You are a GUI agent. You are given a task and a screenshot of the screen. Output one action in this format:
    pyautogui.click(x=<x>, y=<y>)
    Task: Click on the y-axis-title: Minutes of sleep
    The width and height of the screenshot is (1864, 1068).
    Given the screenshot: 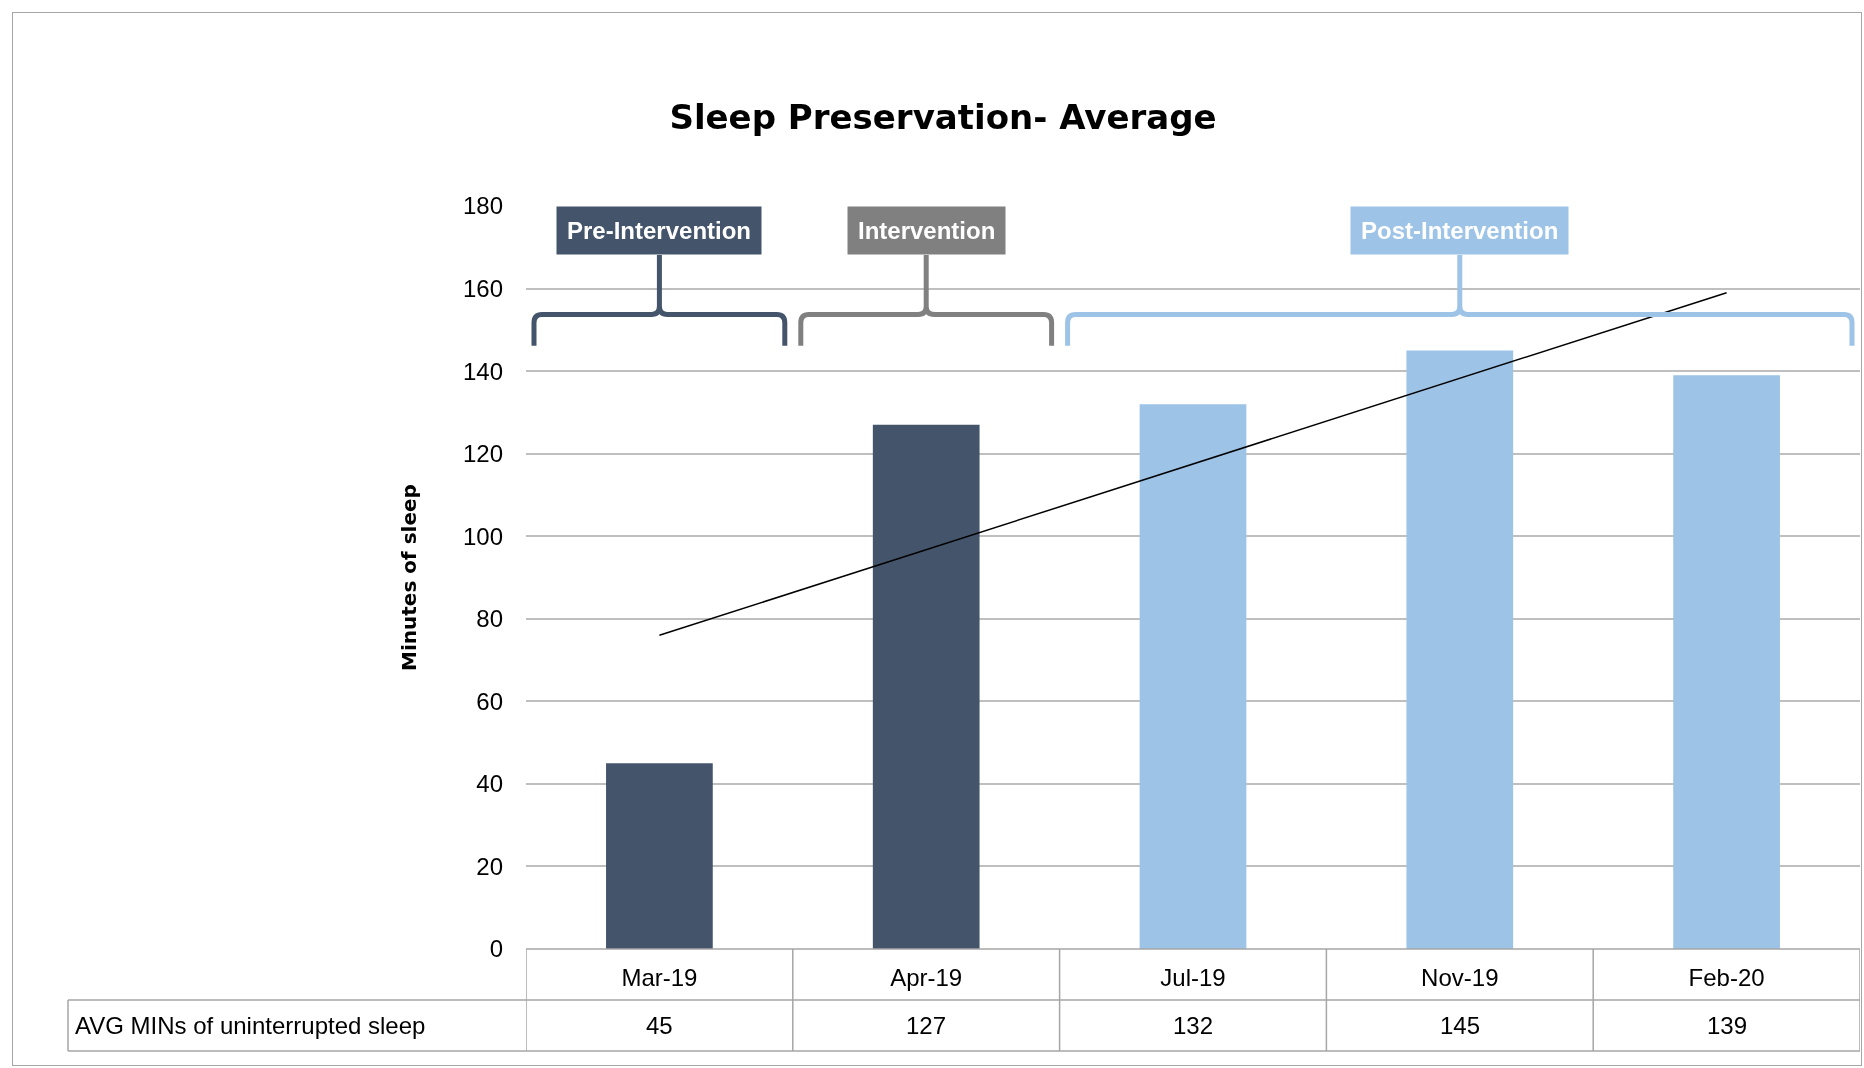 What is the action you would take?
    pyautogui.click(x=409, y=577)
    